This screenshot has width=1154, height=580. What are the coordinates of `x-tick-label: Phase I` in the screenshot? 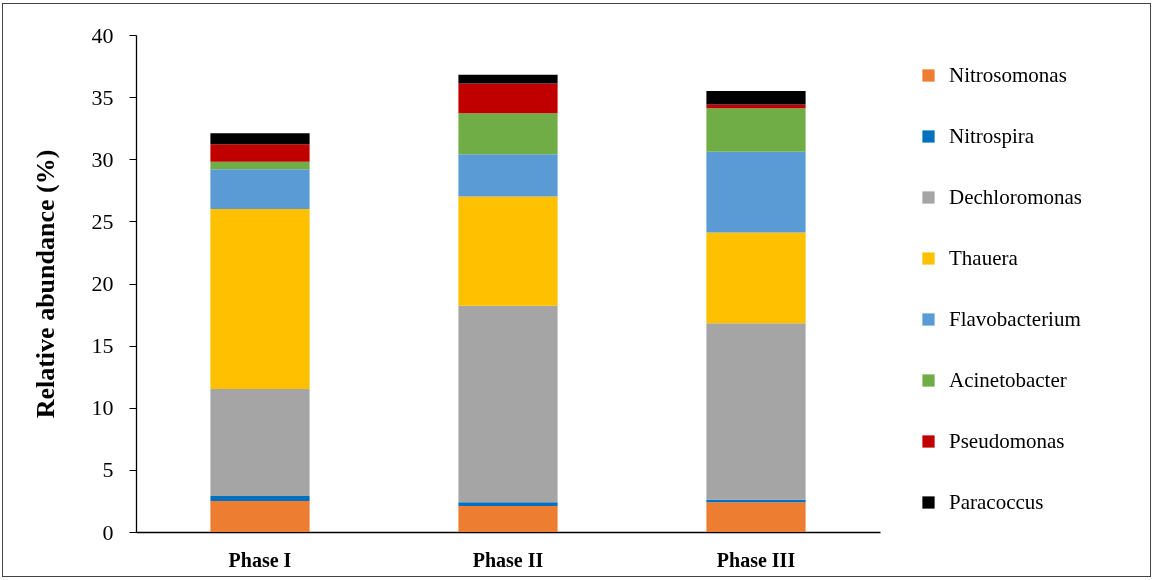 It's located at (260, 559).